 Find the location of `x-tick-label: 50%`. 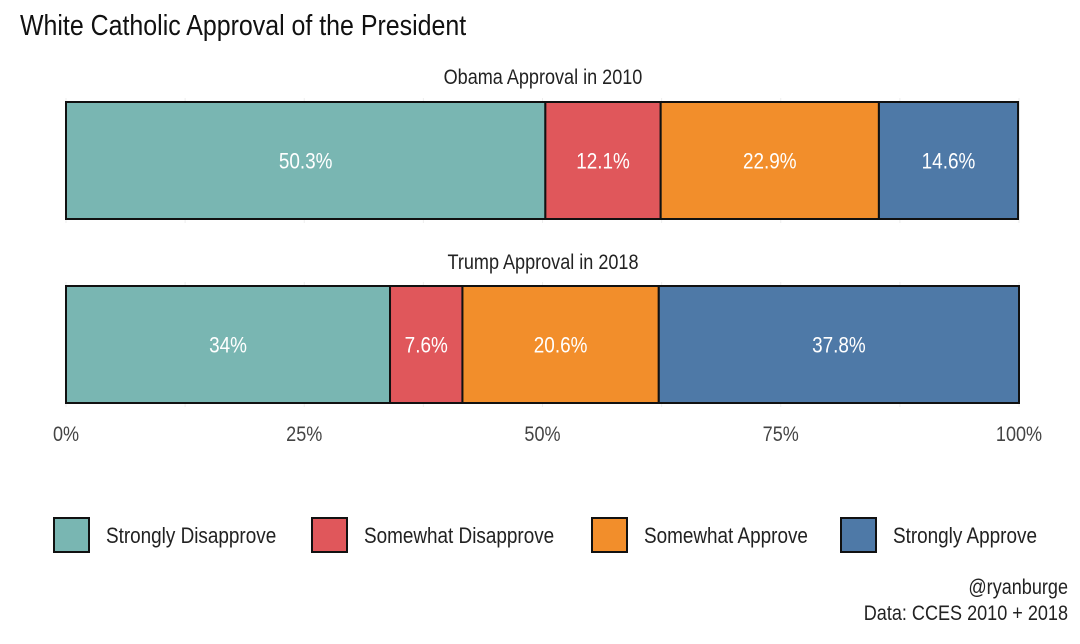

x-tick-label: 50% is located at coordinates (542, 435).